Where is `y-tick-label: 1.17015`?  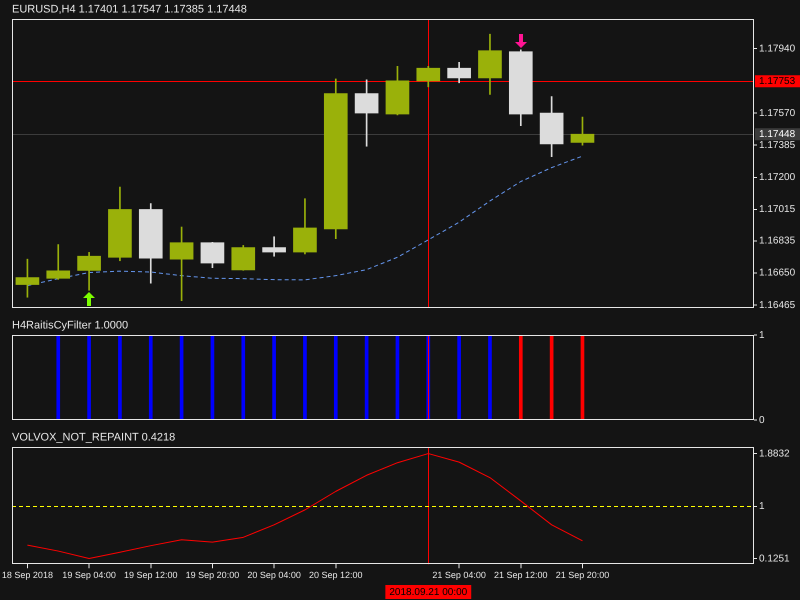 y-tick-label: 1.17015 is located at coordinates (777, 210).